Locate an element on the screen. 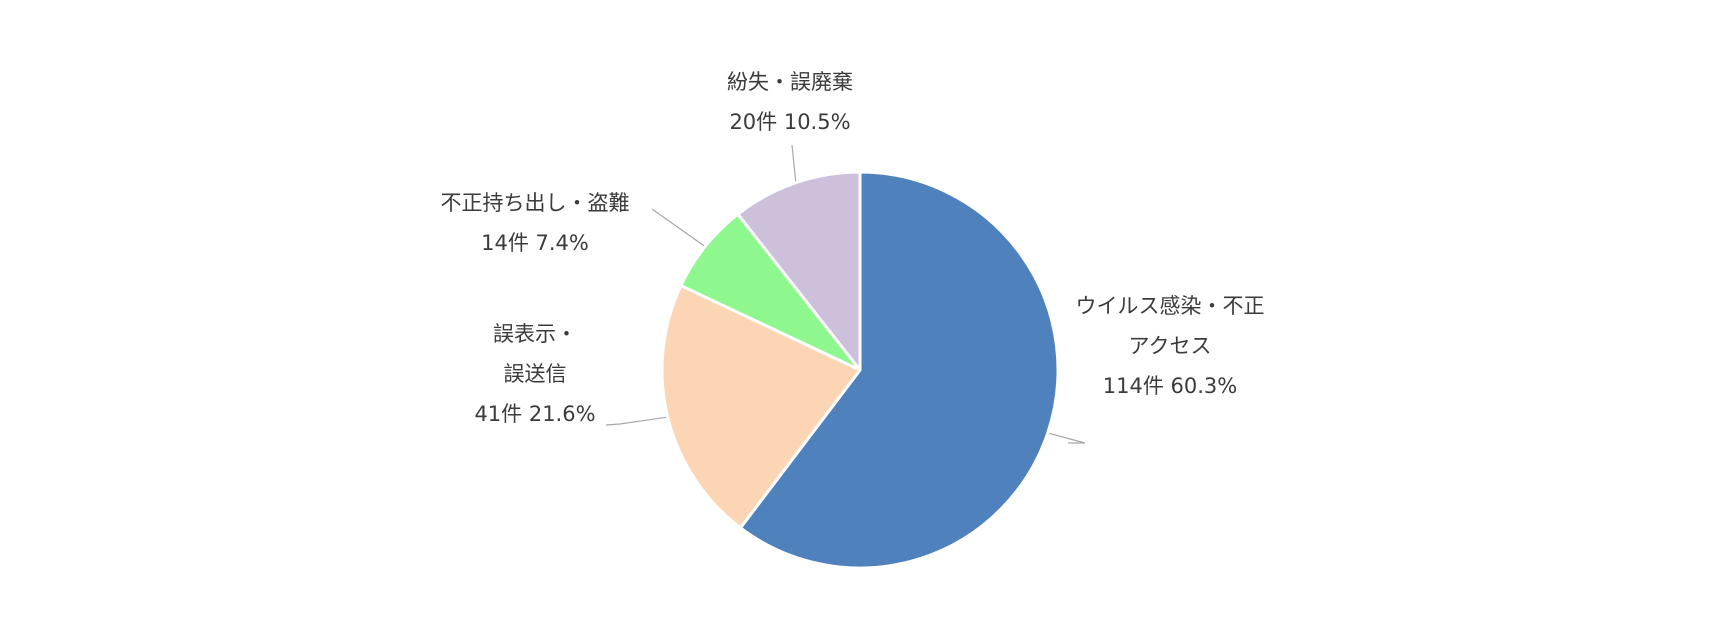 This screenshot has height=630, width=1720. leader-line-theft is located at coordinates (679, 228).